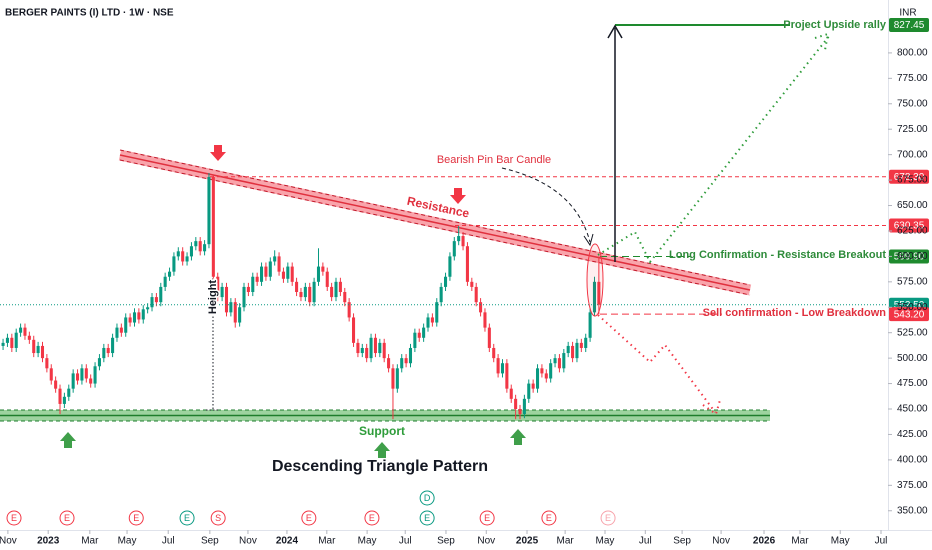  Describe the element at coordinates (777, 255) in the screenshot. I see `long-label: Long Confirmation - Resistance Breakout` at that location.